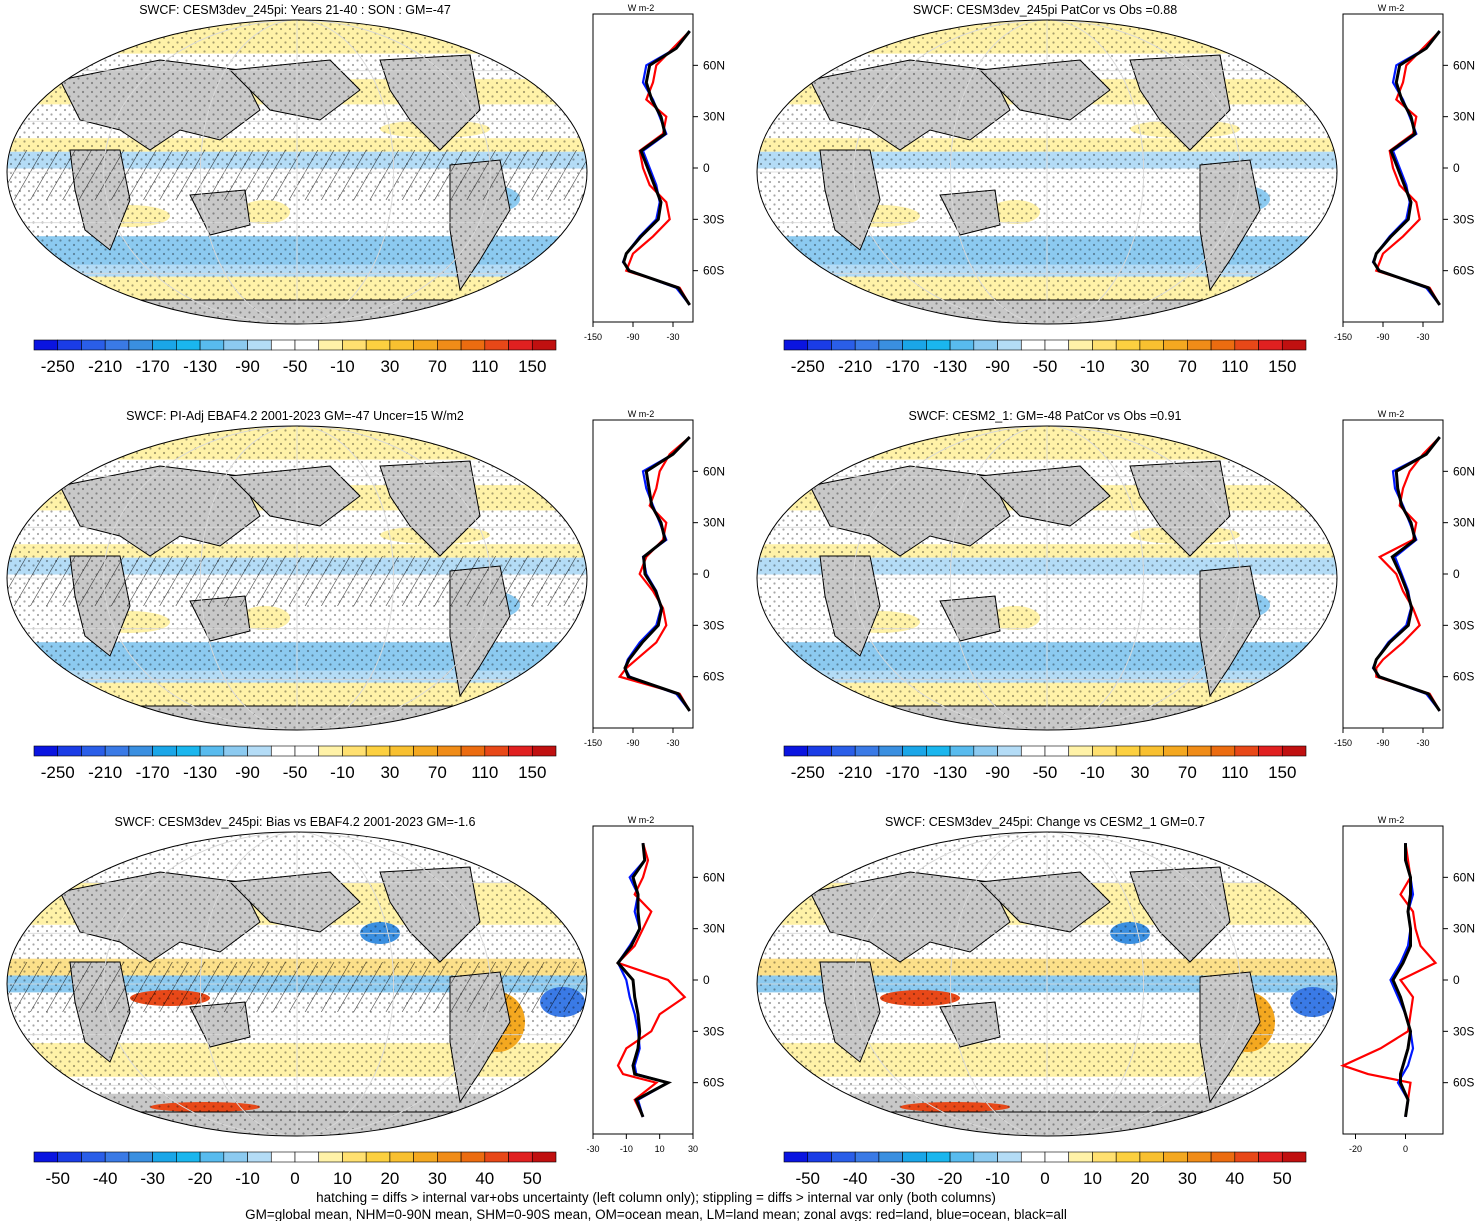 This screenshot has width=1483, height=1226. What do you see at coordinates (1282, 1178) in the screenshot?
I see `colorbar-label: 50` at bounding box center [1282, 1178].